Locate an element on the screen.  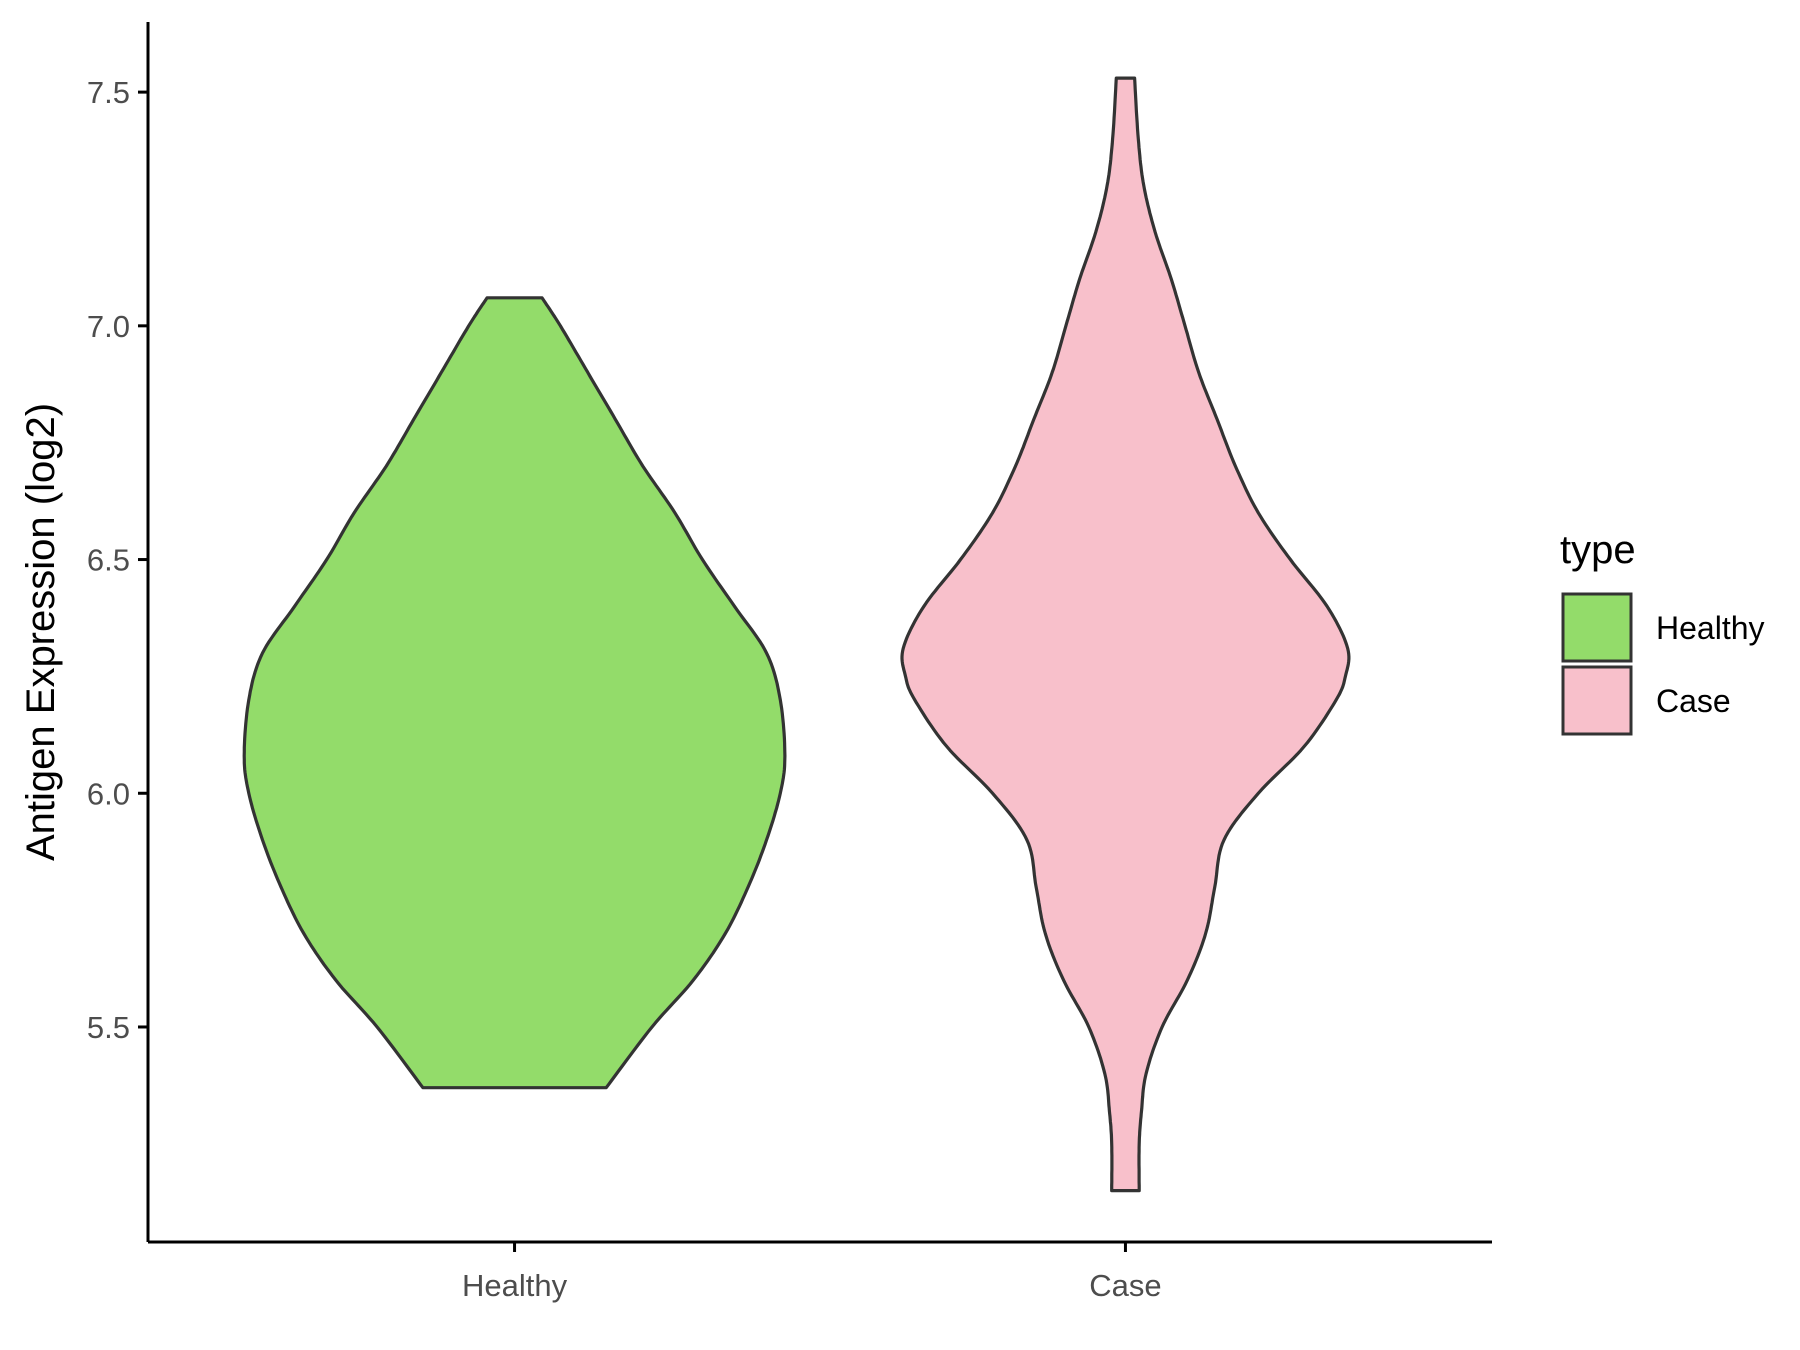
x-tick-label-case: Case is located at coordinates (1125, 1285).